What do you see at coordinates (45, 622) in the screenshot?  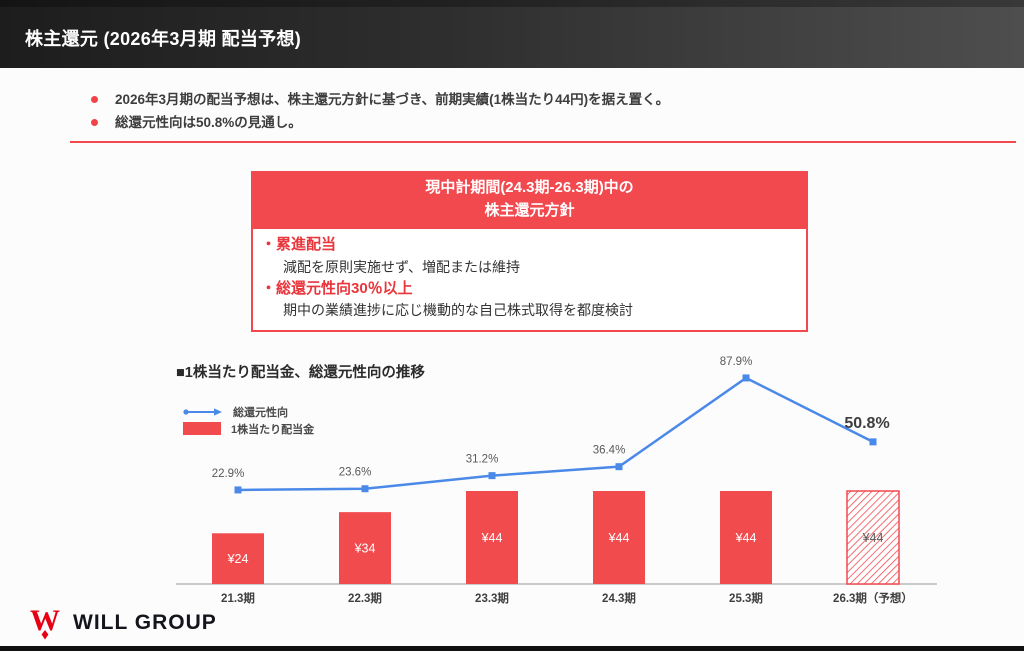 I see `will-group-emblem-icon: W` at bounding box center [45, 622].